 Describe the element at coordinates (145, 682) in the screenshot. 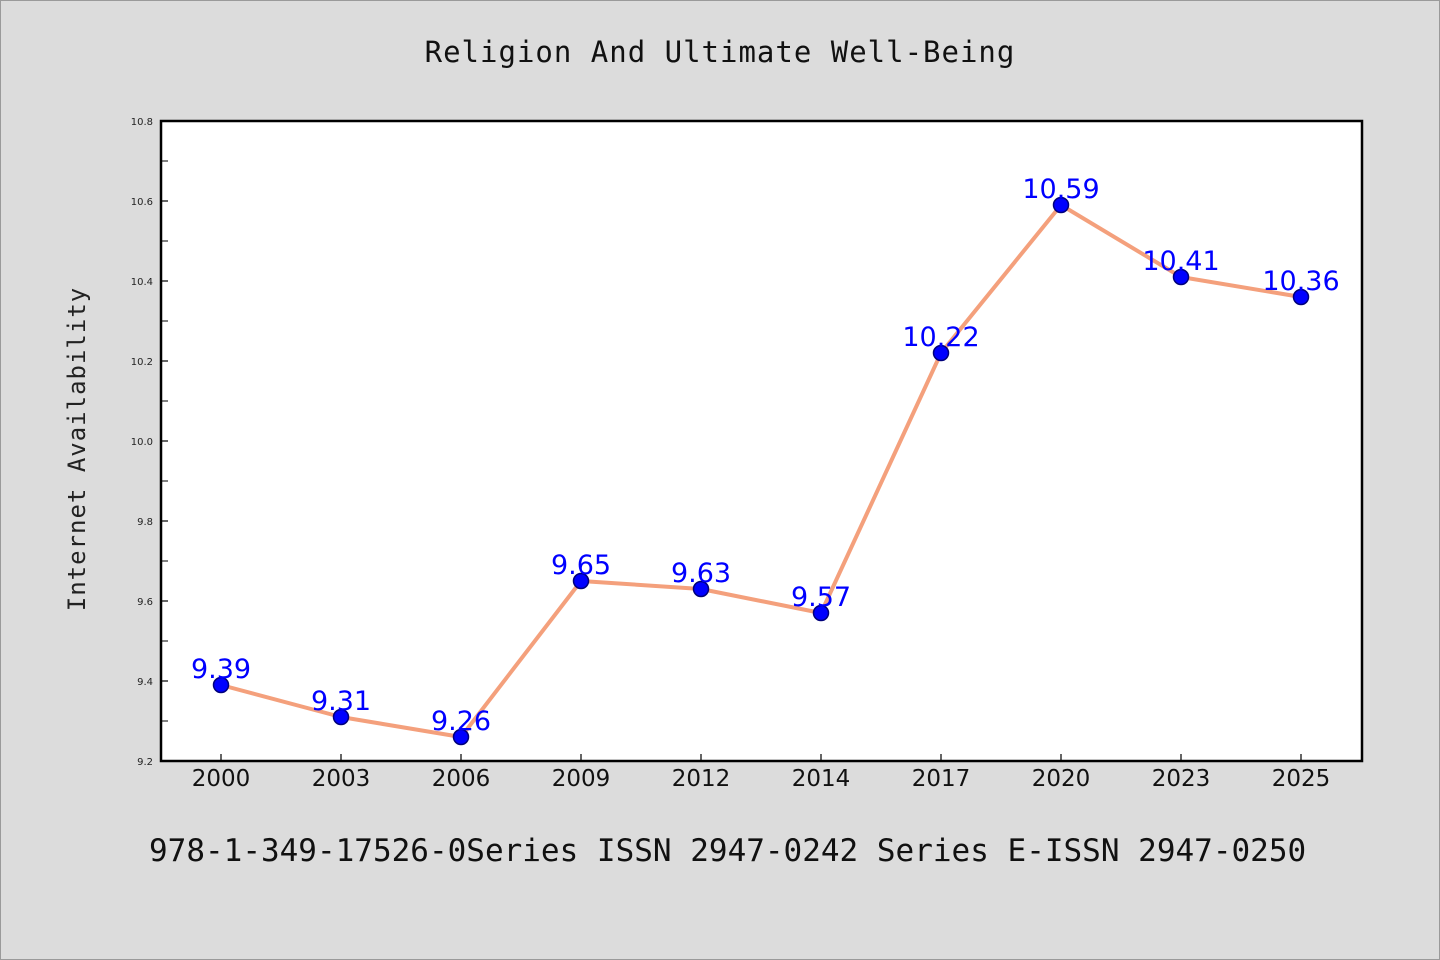

I see `y-tick-label: 9.4` at that location.